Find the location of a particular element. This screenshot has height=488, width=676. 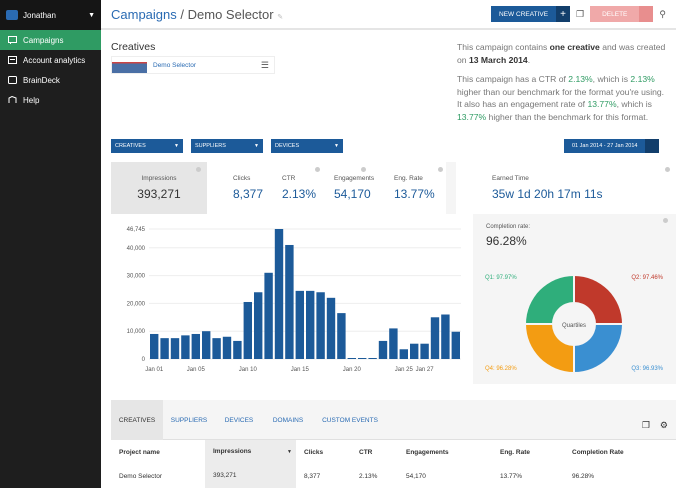

x-tick-label: Jan 27 is located at coordinates (425, 370).